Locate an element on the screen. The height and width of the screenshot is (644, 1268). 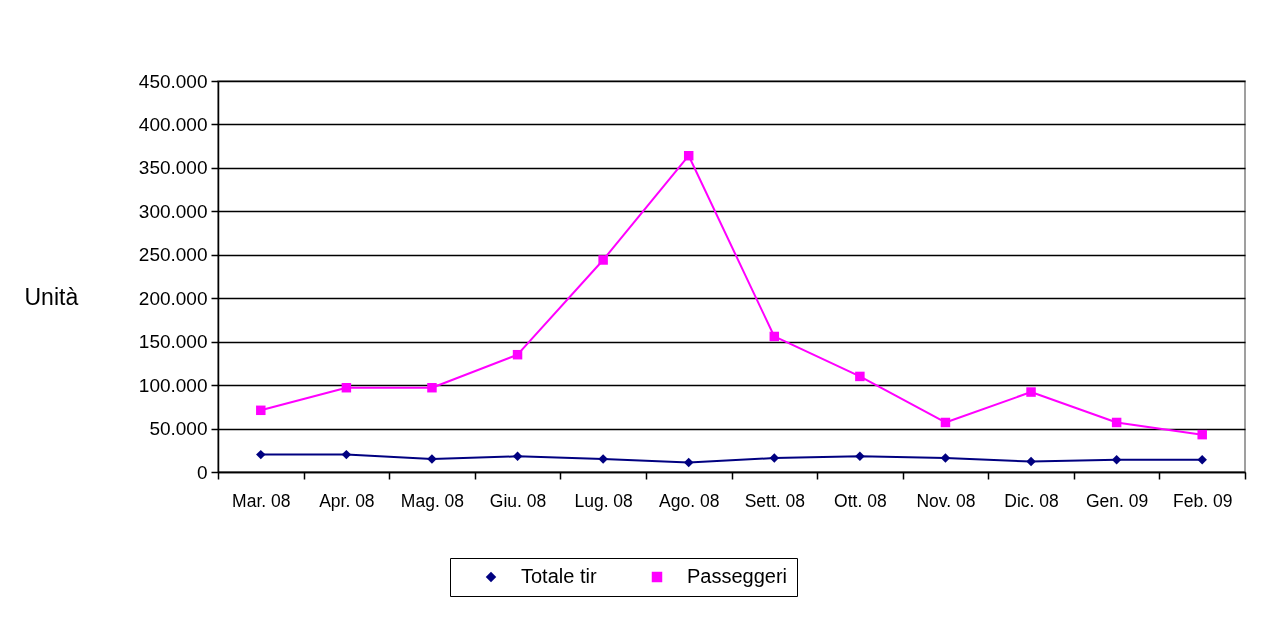
y-tick-label: 250.000 is located at coordinates (173, 255).